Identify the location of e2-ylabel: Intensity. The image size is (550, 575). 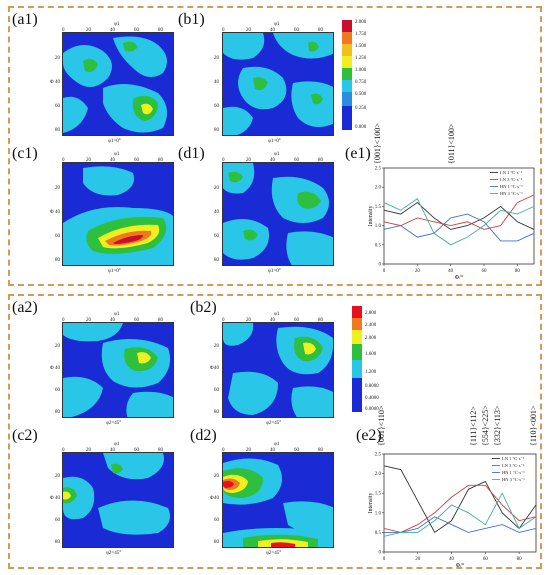
(371, 503).